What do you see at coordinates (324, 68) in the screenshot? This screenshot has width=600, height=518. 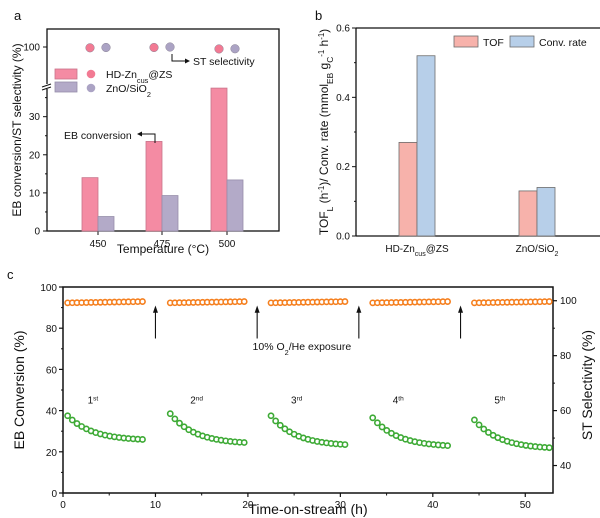 I see `y-axis-label-b-part: g` at bounding box center [324, 68].